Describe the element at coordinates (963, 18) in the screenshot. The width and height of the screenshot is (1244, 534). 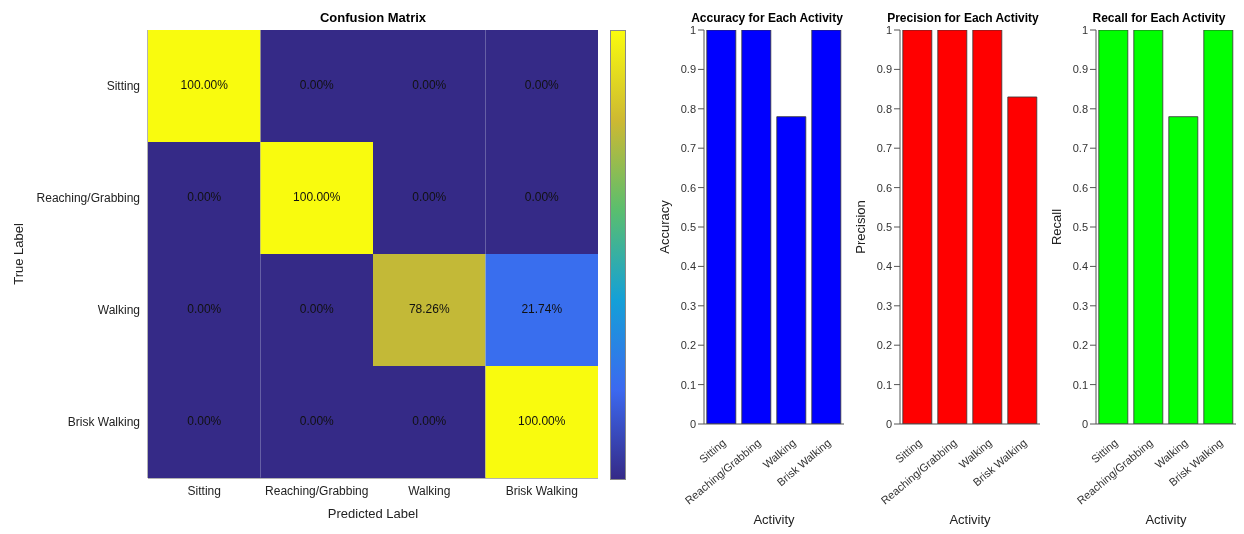
I see `chart-title: Precision for Each Activity` at that location.